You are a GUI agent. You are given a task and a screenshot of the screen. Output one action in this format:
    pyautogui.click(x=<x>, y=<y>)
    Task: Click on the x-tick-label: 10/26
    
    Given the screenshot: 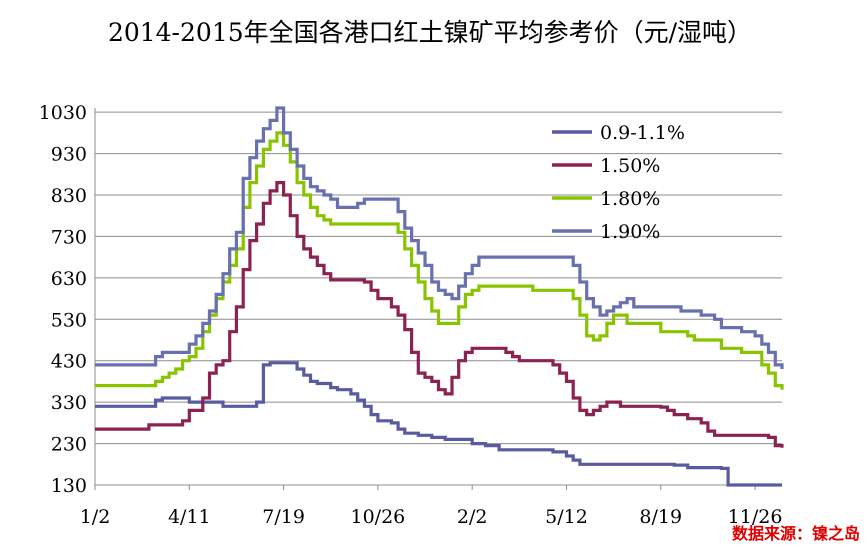 What is the action you would take?
    pyautogui.click(x=377, y=517)
    